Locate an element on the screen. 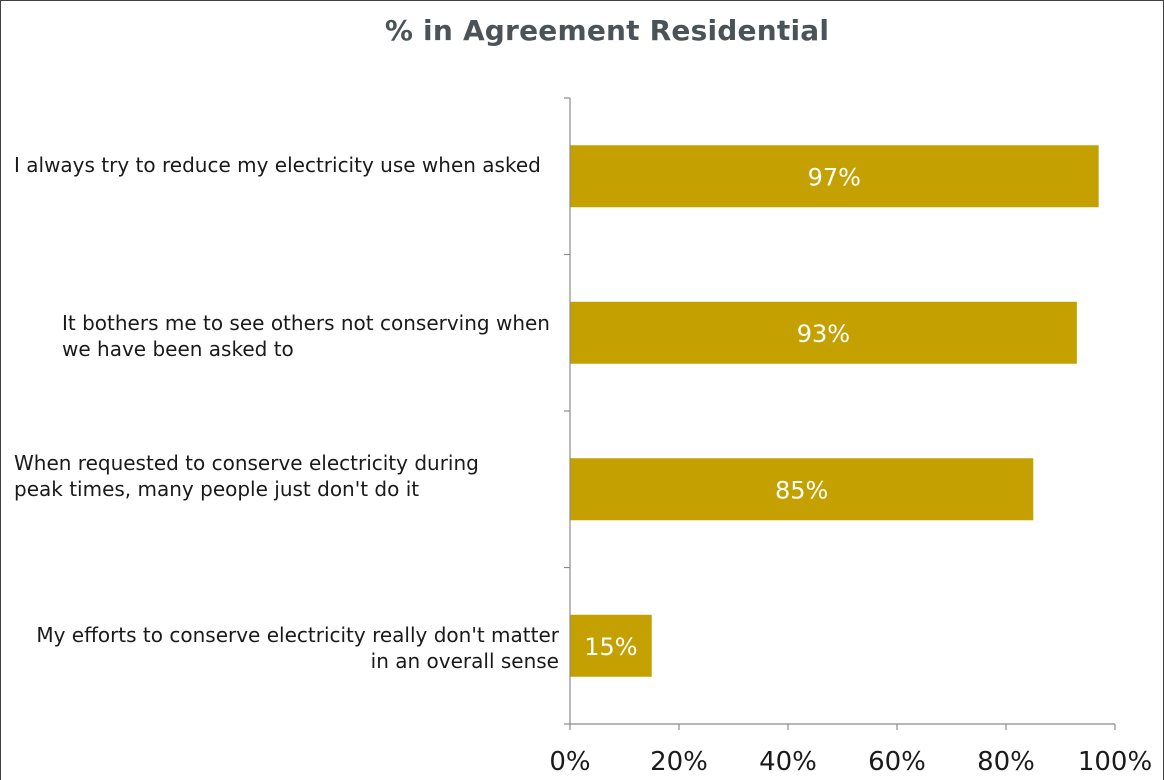 This screenshot has width=1164, height=780. x-tick-label-4: 80% is located at coordinates (1006, 762).